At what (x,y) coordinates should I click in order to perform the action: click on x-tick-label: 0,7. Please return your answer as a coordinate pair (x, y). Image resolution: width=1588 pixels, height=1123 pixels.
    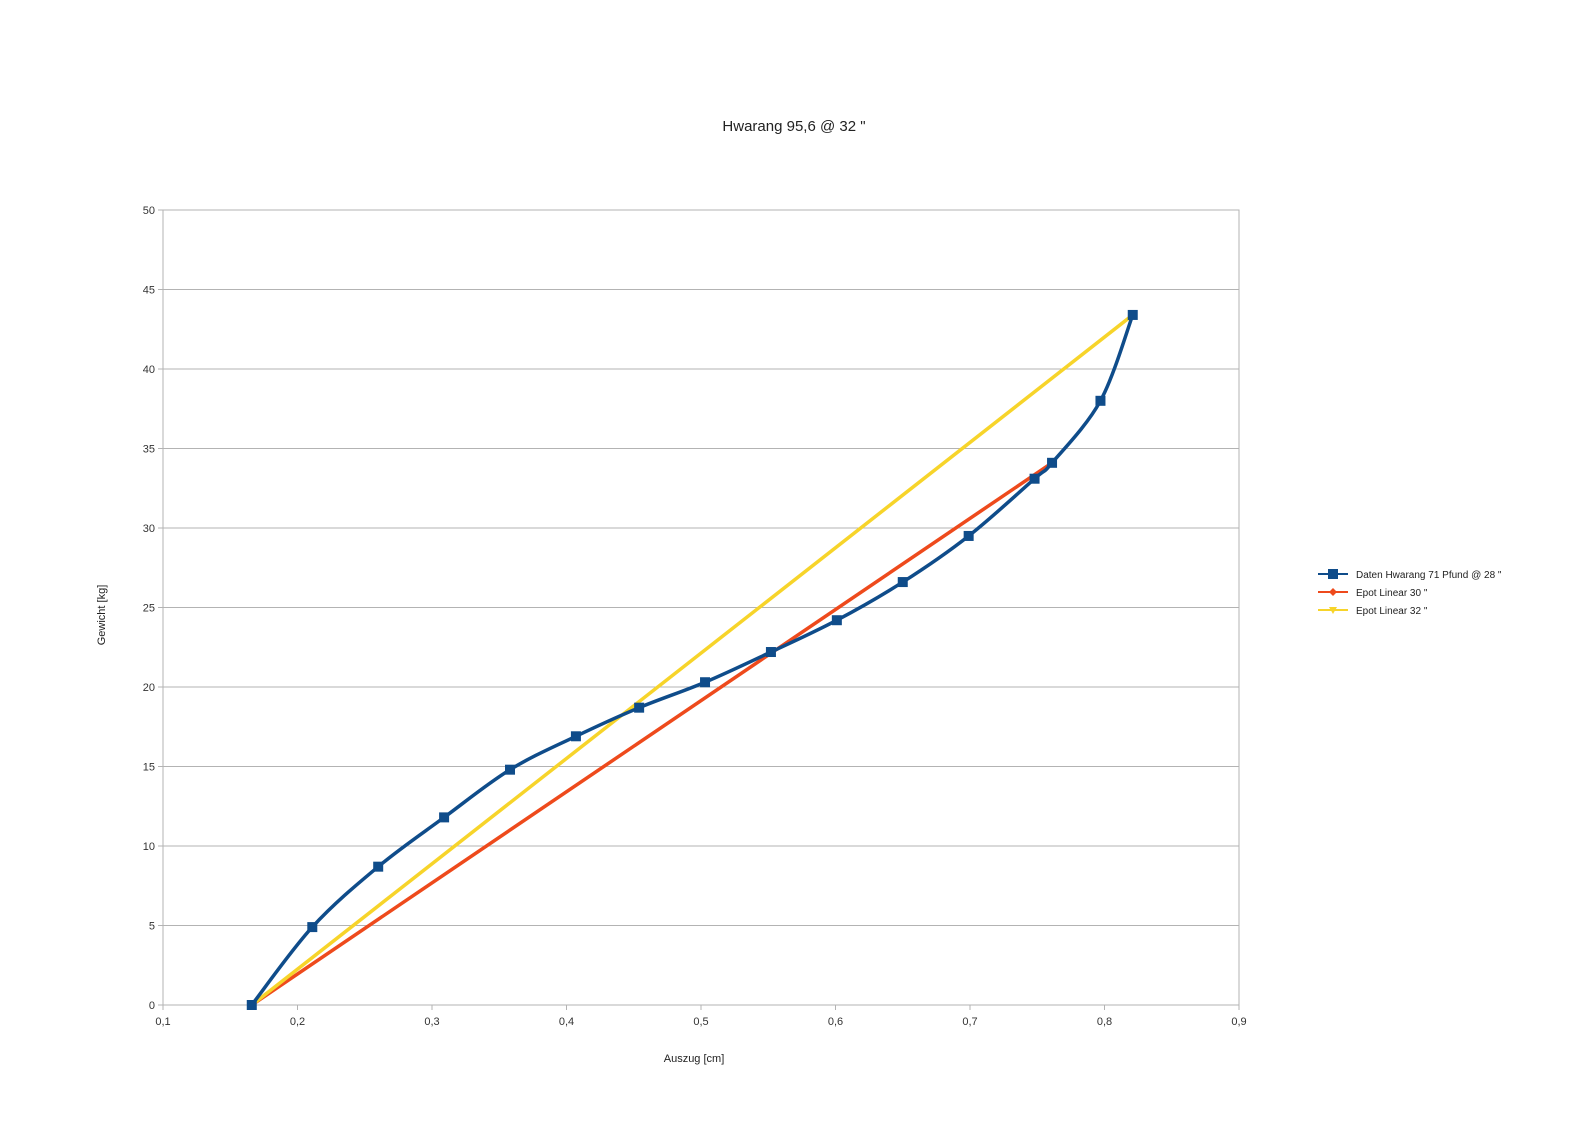
    Looking at the image, I should click on (969, 1022).